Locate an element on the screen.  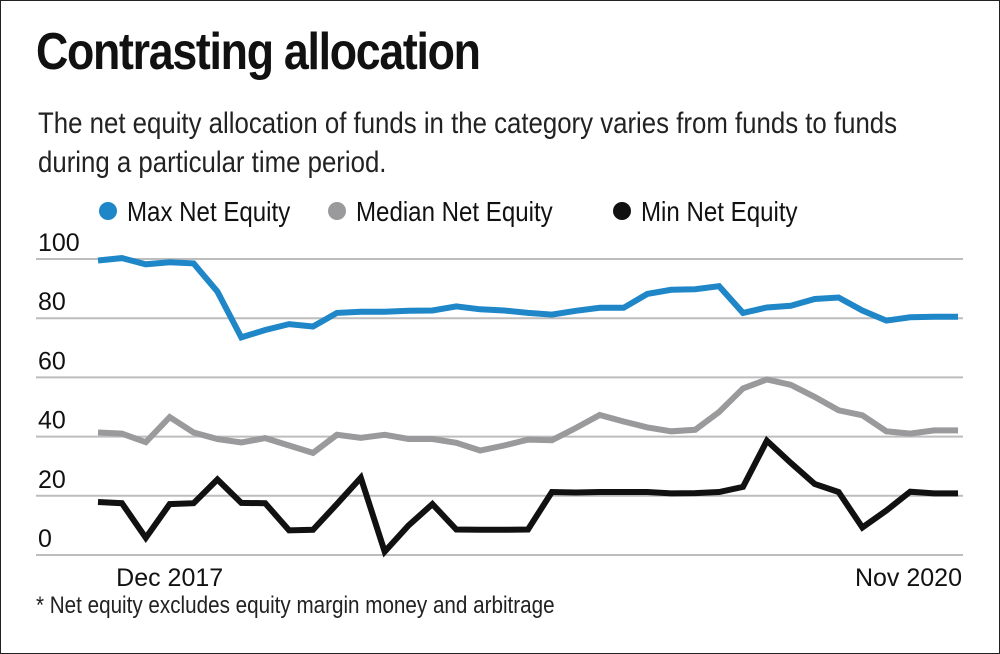
chart-title: Contrasting allocation is located at coordinates (258, 52).